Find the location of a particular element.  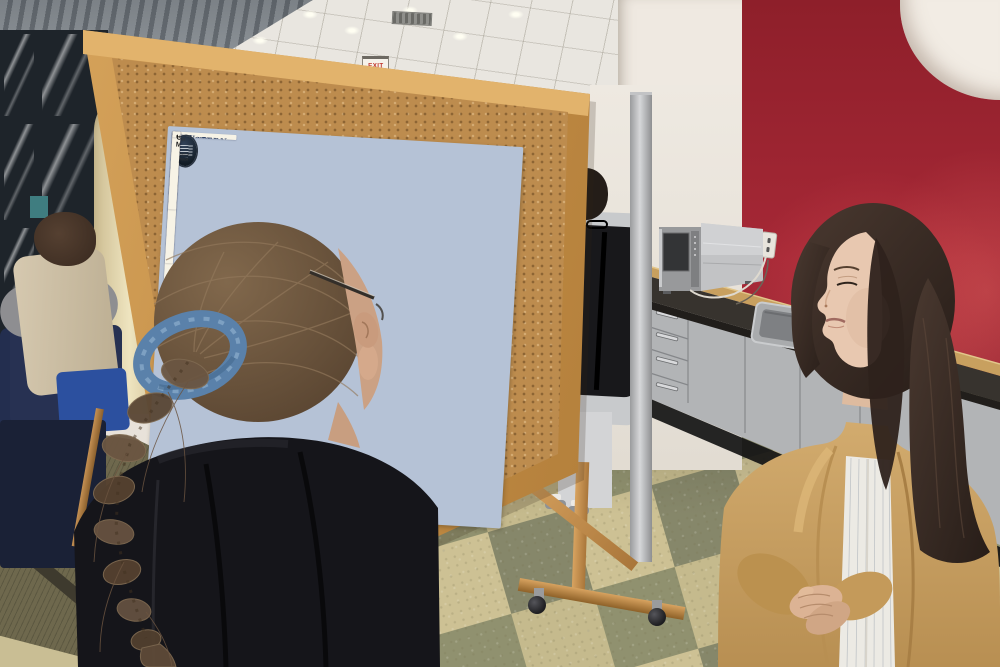

power-cords is located at coordinates (729, 280).